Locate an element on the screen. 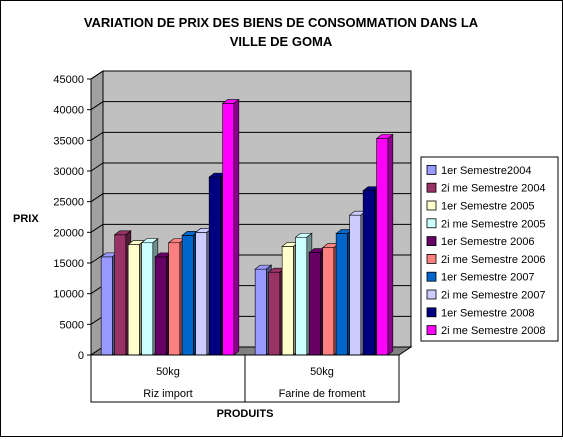  y-tick-label: 0 is located at coordinates (81, 356).